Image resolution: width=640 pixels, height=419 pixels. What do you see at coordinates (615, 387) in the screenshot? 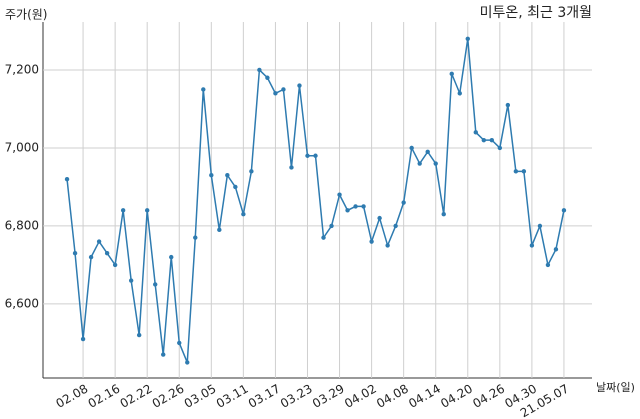
I see `x-axis-label: 날짜(일)` at bounding box center [615, 387].